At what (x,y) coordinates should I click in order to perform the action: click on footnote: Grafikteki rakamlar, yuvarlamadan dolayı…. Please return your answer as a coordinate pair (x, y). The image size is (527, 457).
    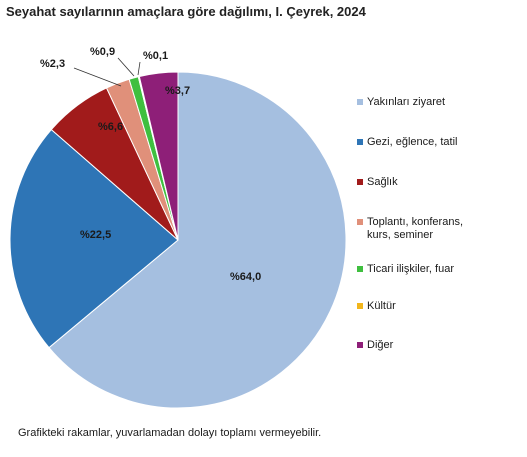
    Looking at the image, I should click on (170, 433).